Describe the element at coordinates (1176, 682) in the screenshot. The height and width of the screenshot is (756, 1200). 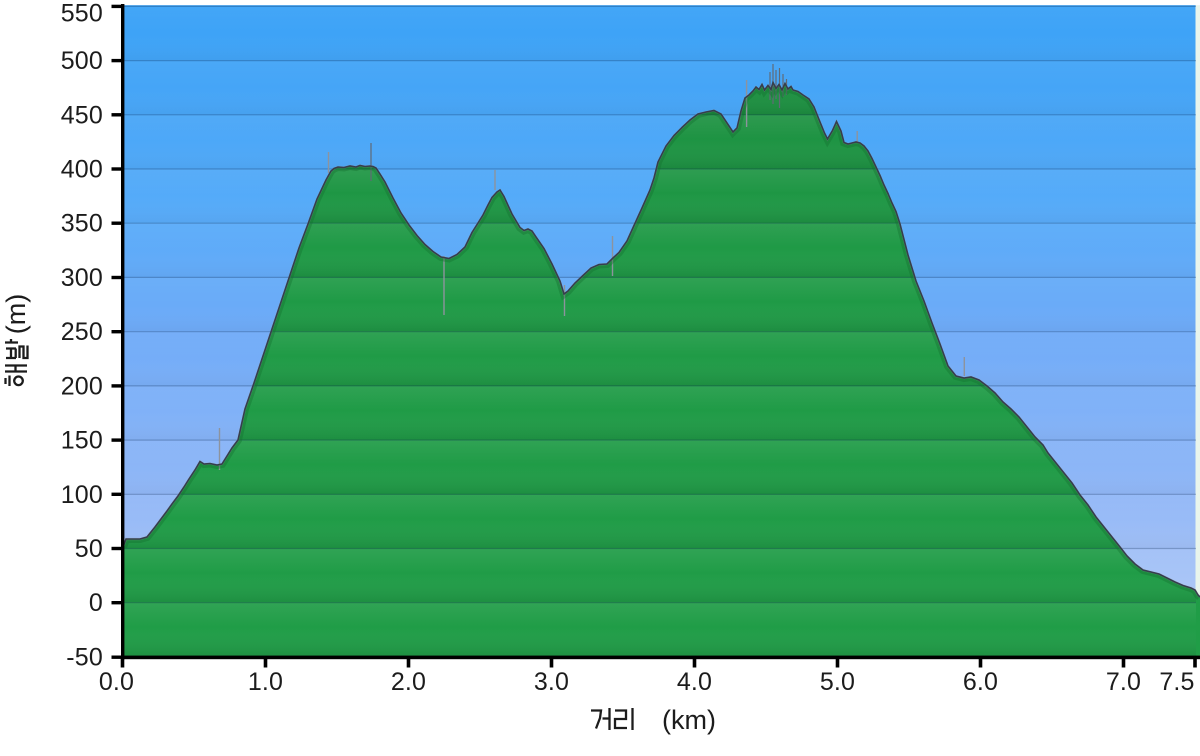
I see `svg-text: 7.5` at that location.